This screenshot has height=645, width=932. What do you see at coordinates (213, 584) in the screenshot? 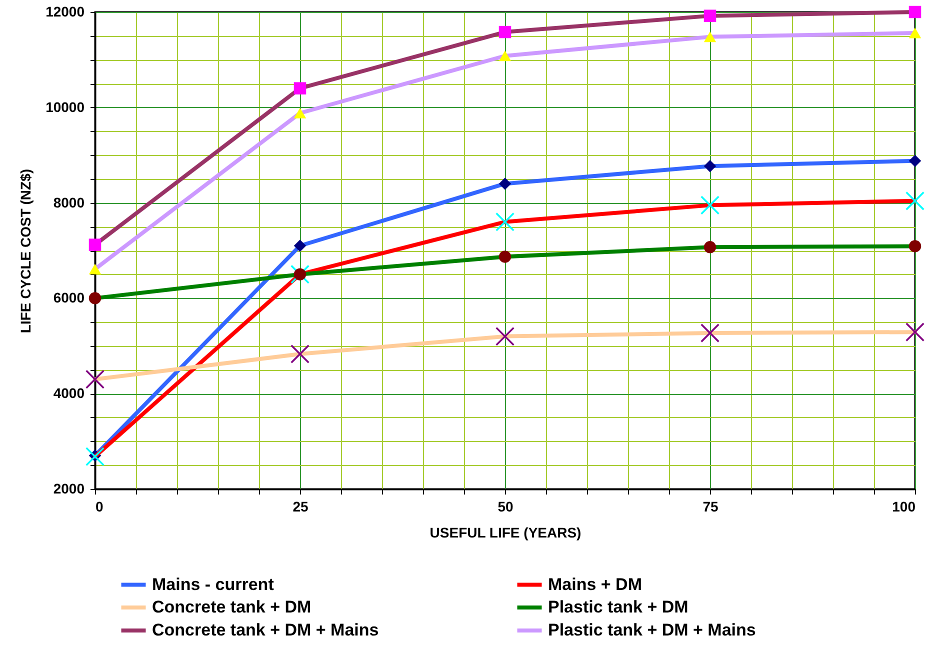
I see `legend-label: Mains - current` at bounding box center [213, 584].